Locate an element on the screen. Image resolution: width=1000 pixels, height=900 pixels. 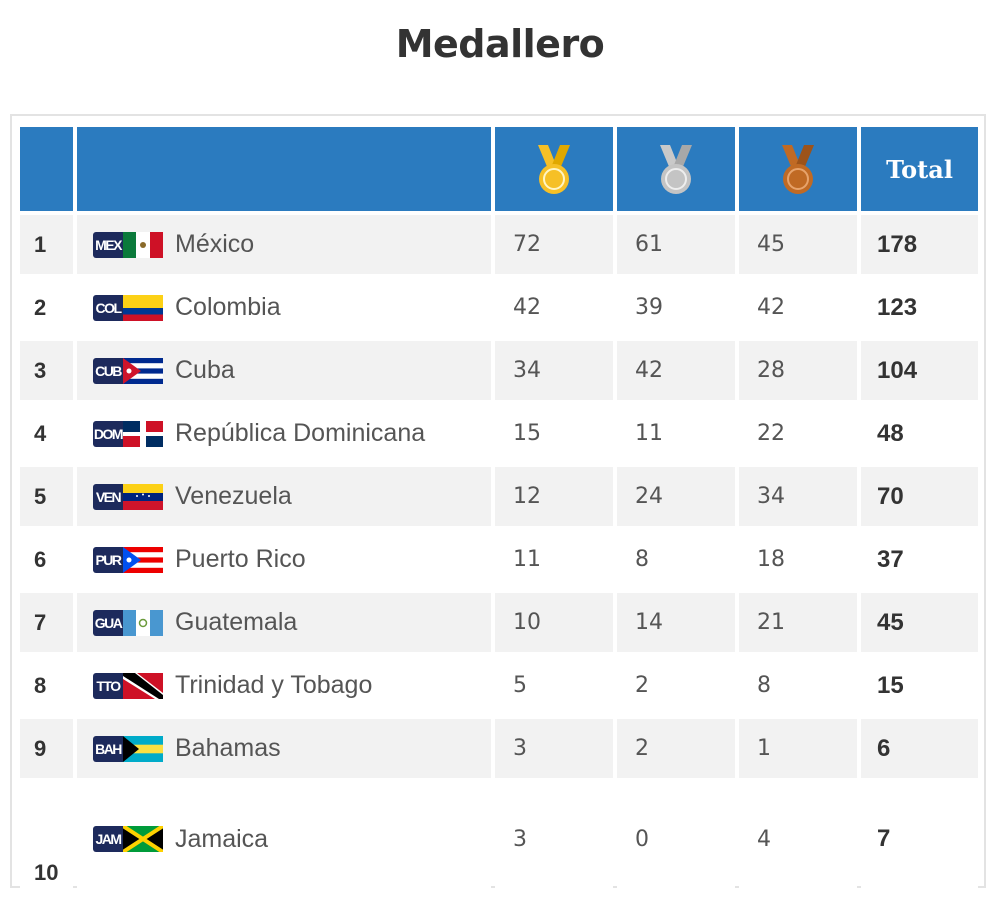
table-row: 3 CUB Cuba 34 42 28 104 is located at coordinates (499, 370).